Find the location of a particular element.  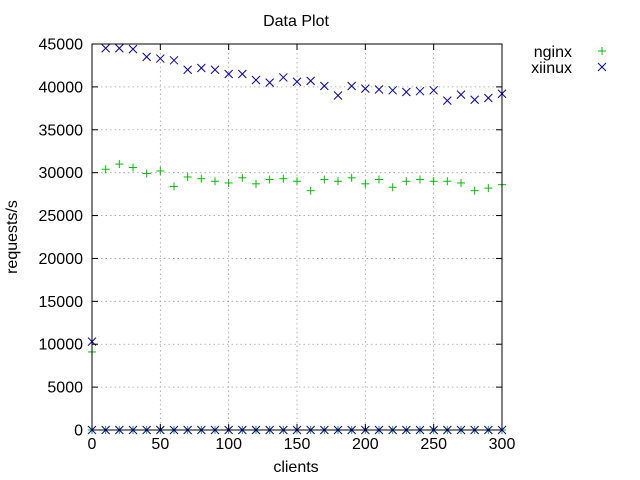

x-axis-label: clients is located at coordinates (295, 467).